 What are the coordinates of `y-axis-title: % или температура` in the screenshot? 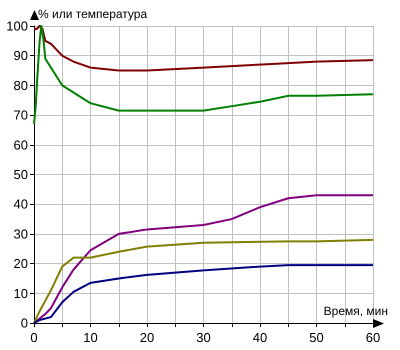 It's located at (93, 14).